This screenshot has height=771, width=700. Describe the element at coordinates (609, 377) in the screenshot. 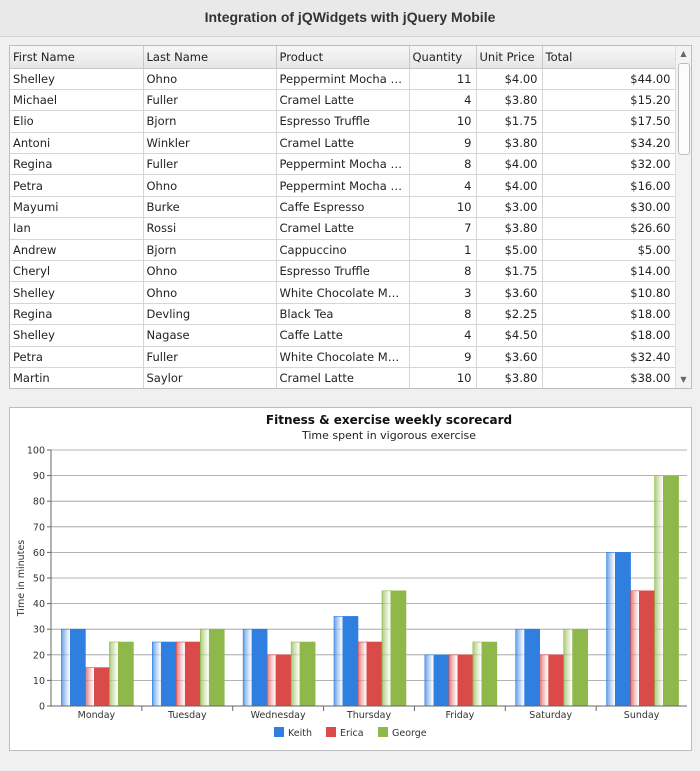

I see `cell-total: $38.00` at that location.